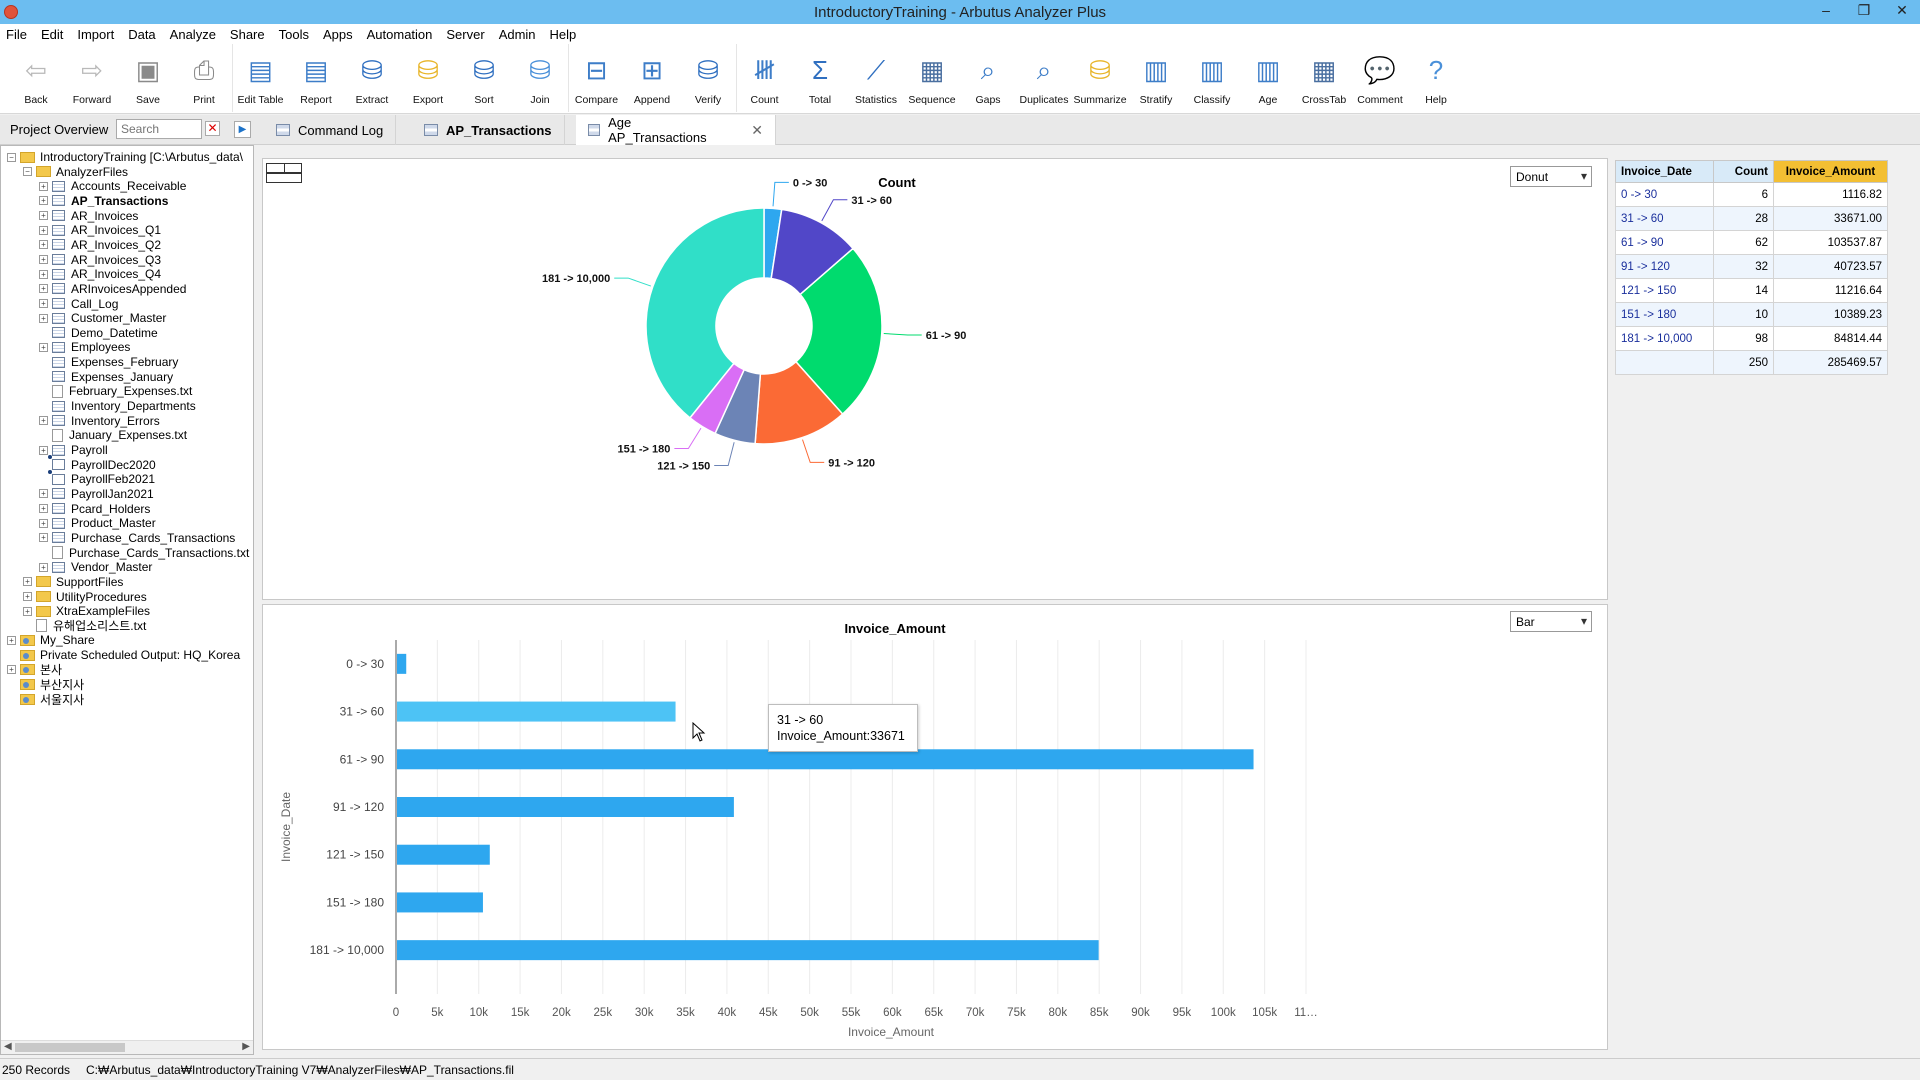  Describe the element at coordinates (96, 34) in the screenshot. I see `menu-import: Import` at that location.